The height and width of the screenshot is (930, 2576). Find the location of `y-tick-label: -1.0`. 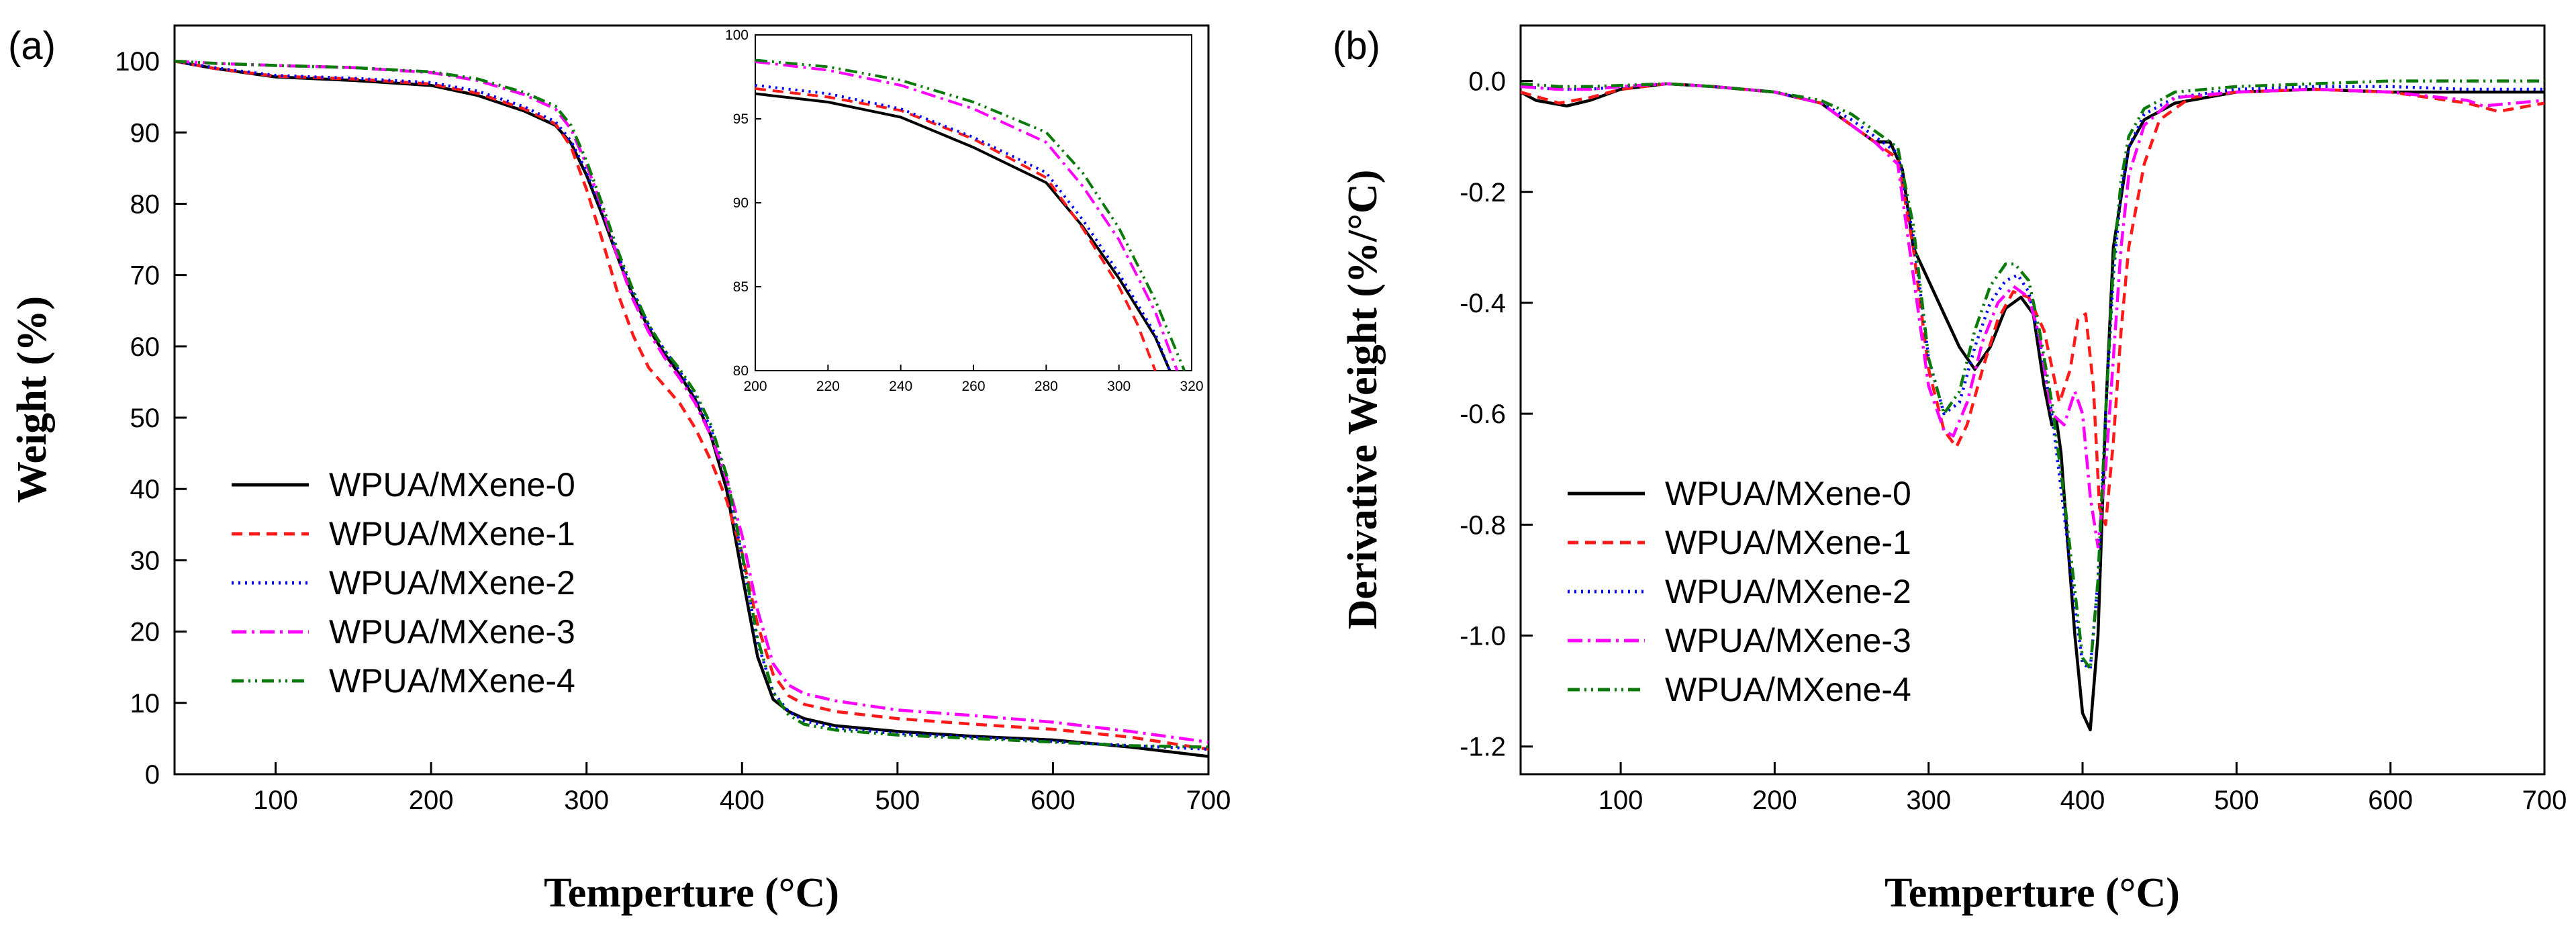

y-tick-label: -1.0 is located at coordinates (1483, 636).